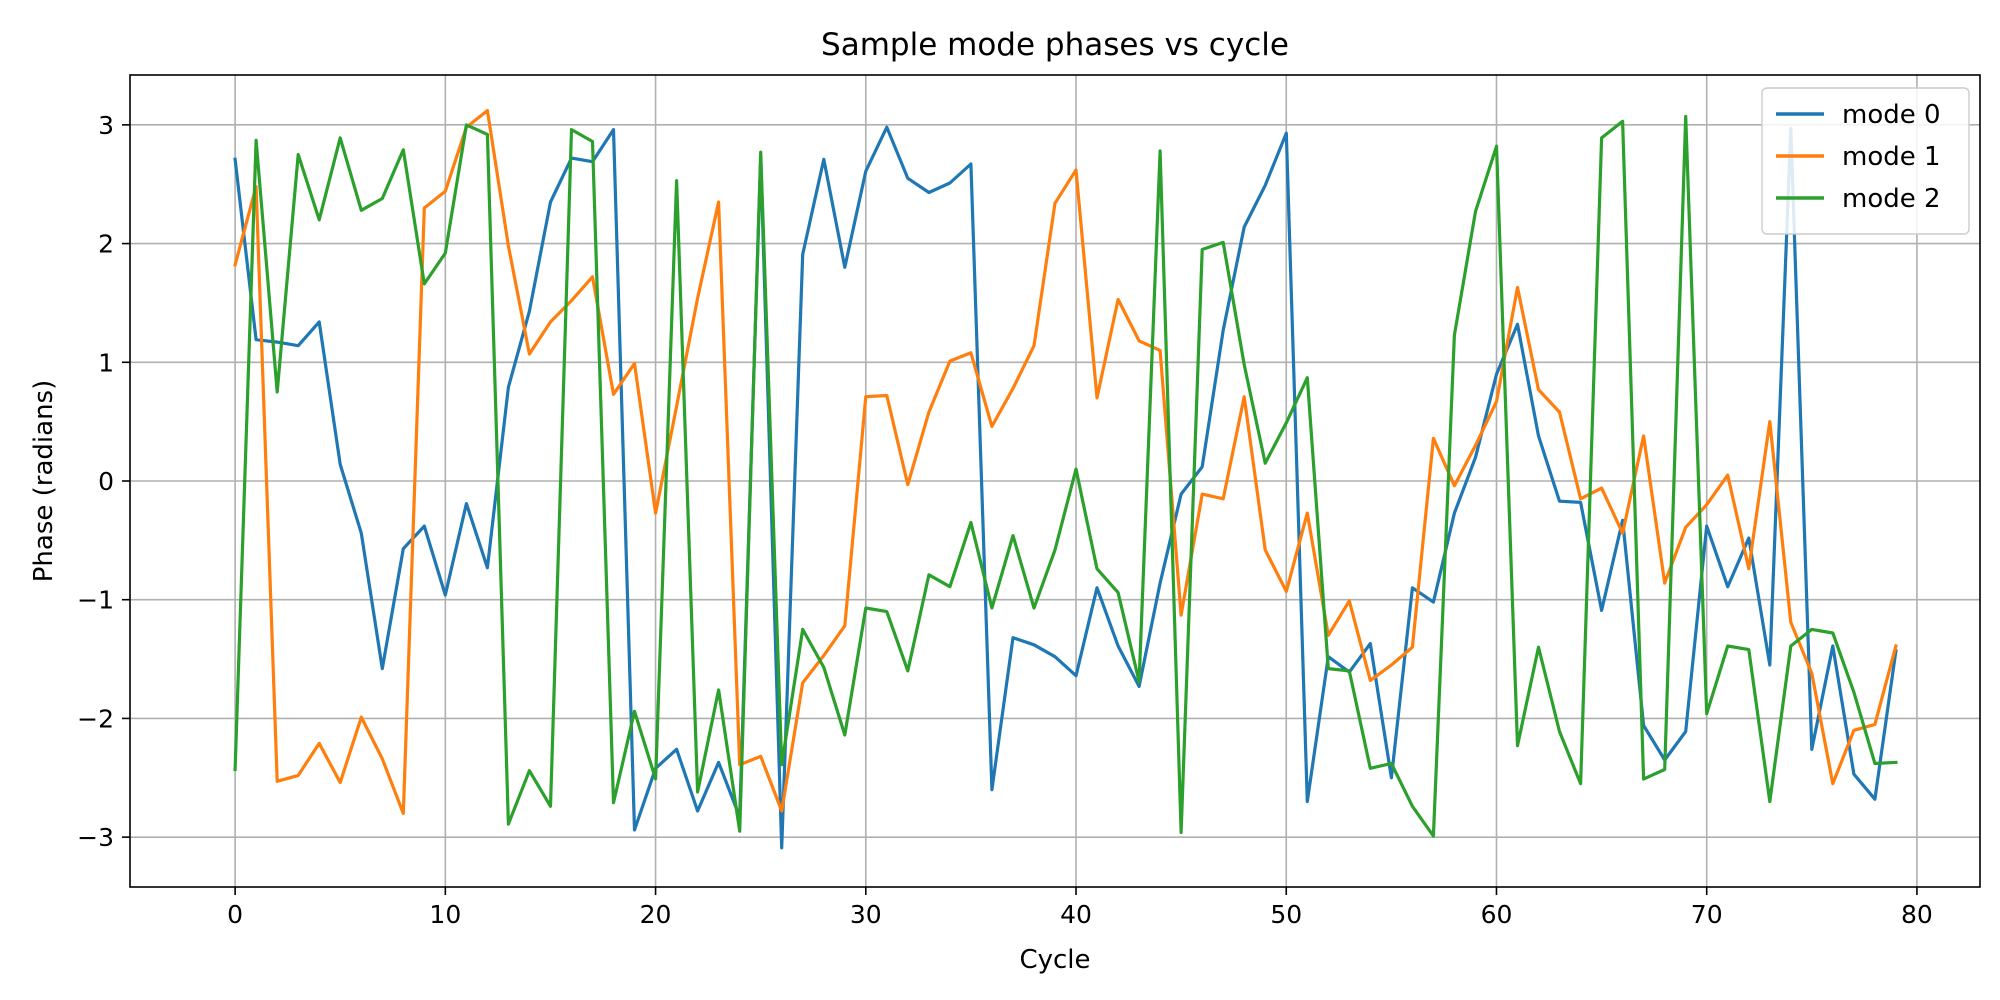  I want to click on chart-title: Sample mode phases vs cycle, so click(1055, 45).